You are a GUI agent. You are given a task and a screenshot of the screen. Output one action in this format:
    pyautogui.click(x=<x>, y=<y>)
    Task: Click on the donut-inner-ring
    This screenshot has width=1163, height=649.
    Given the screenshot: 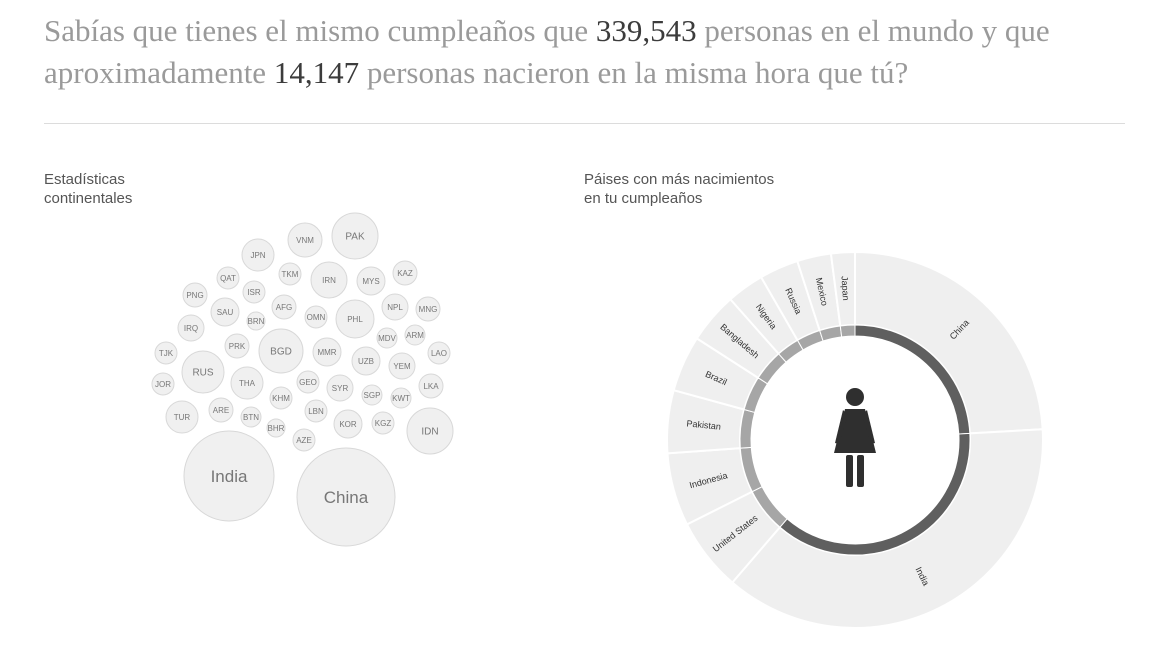 What is the action you would take?
    pyautogui.click(x=855, y=440)
    